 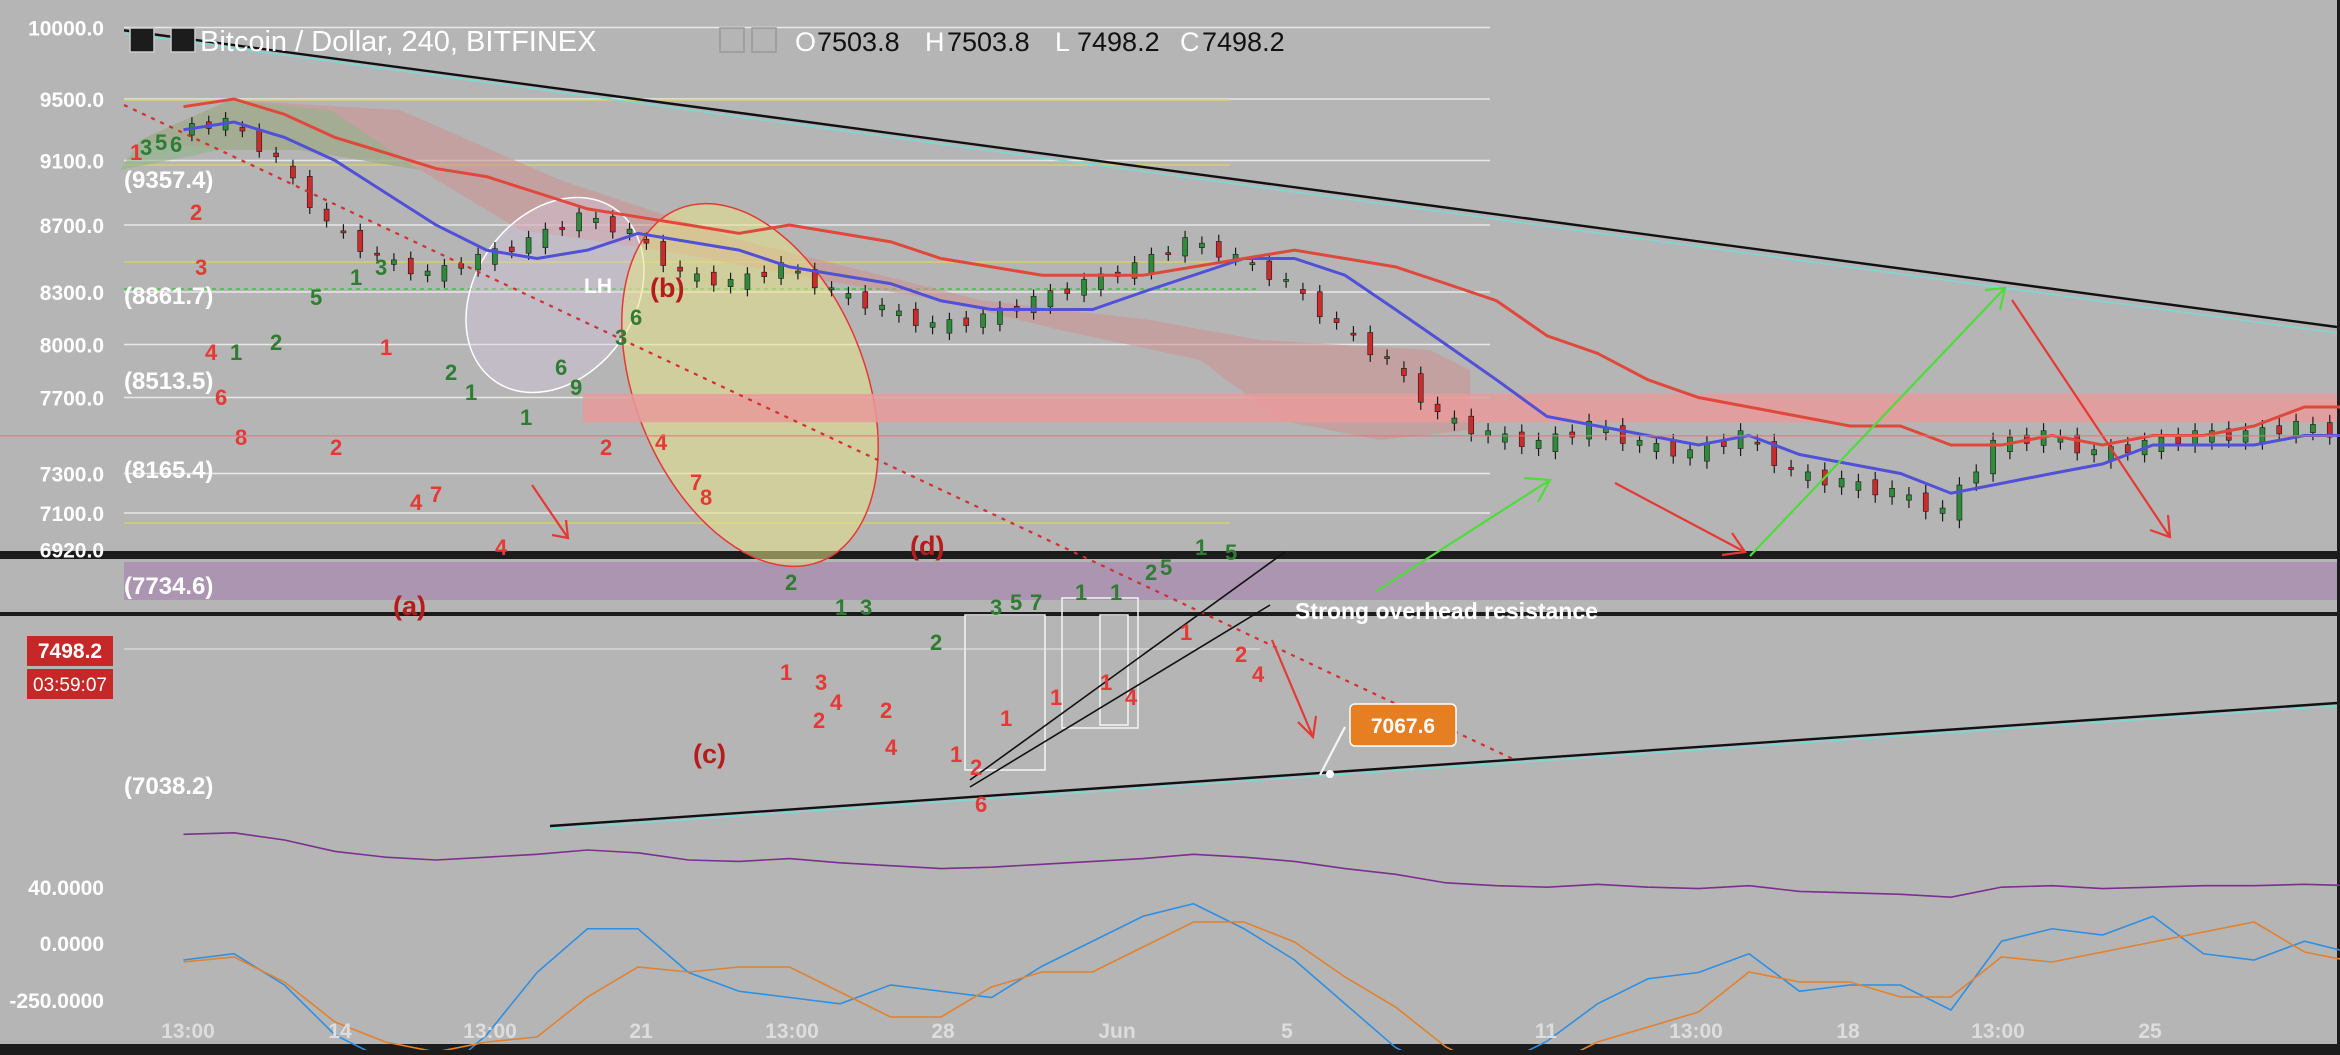 What do you see at coordinates (1243, 42) in the screenshot?
I see `ohlc-value-3: 7498.2` at bounding box center [1243, 42].